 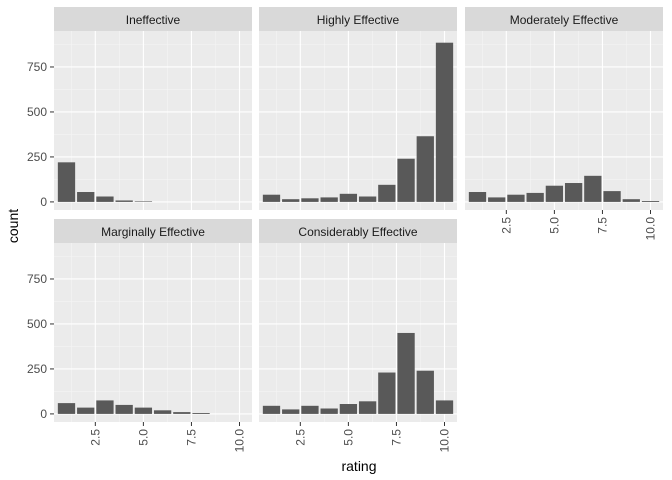 I want to click on facet-title: Considerably Effective, so click(x=358, y=232).